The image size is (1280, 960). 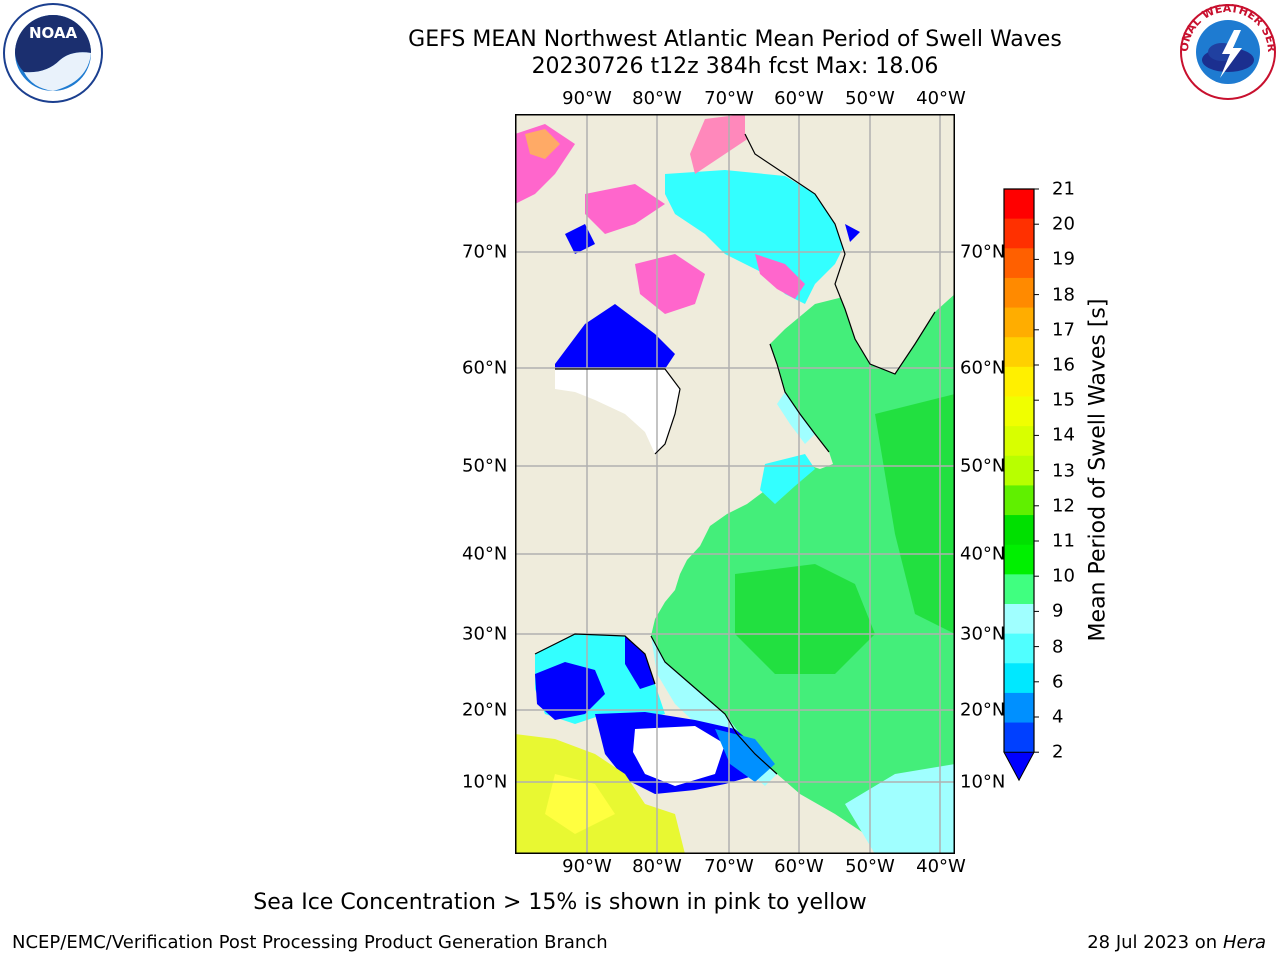 What do you see at coordinates (485, 554) in the screenshot?
I see `lat-label-left: 40°N` at bounding box center [485, 554].